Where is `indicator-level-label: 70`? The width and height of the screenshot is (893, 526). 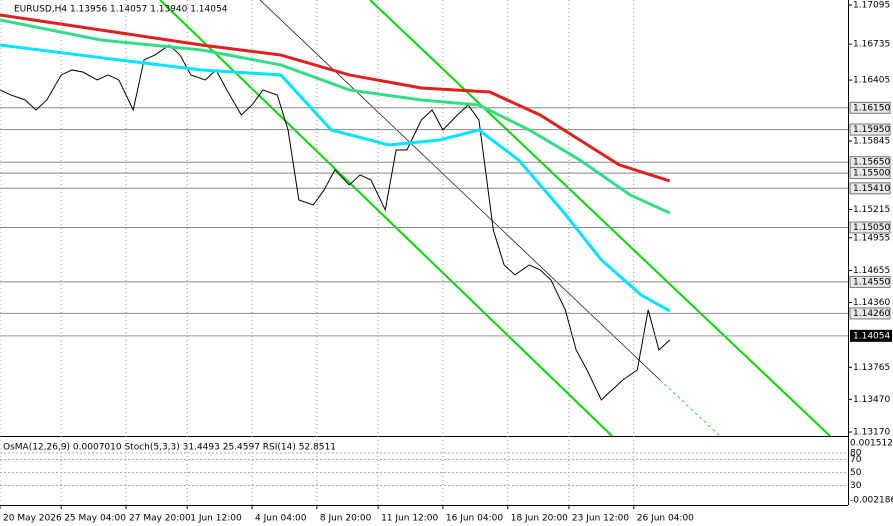
indicator-level-label: 70 is located at coordinates (856, 460).